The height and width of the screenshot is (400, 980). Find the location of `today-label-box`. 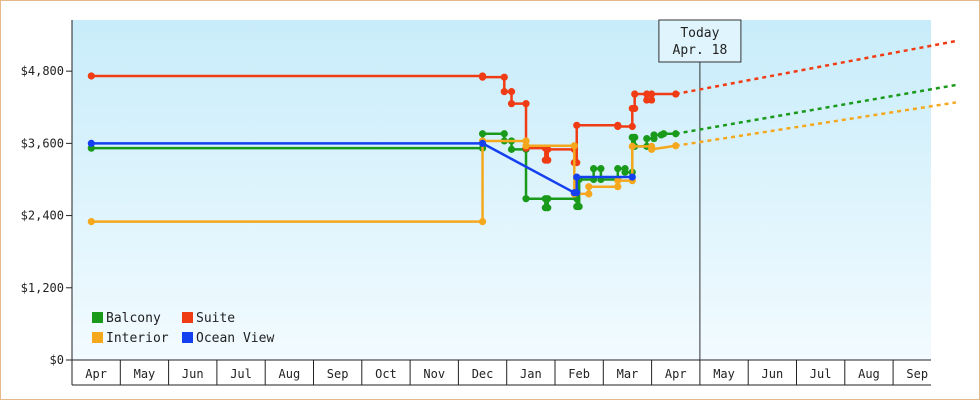

today-label-box is located at coordinates (700, 41).